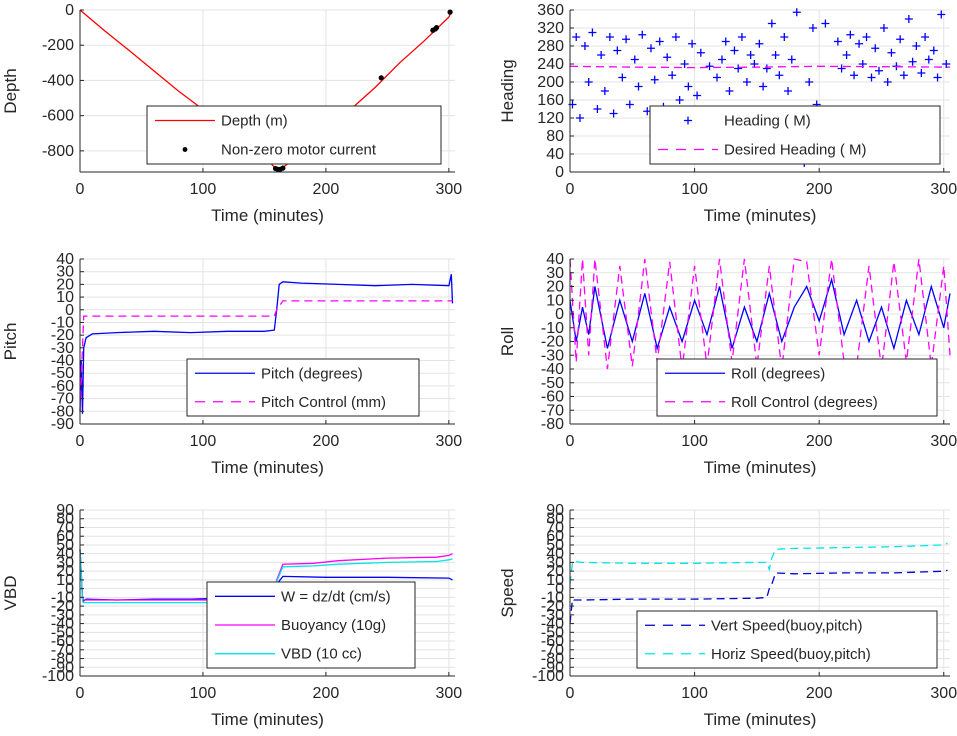  What do you see at coordinates (294, 135) in the screenshot?
I see `legend: Depth (m) Non-zero motor current` at bounding box center [294, 135].